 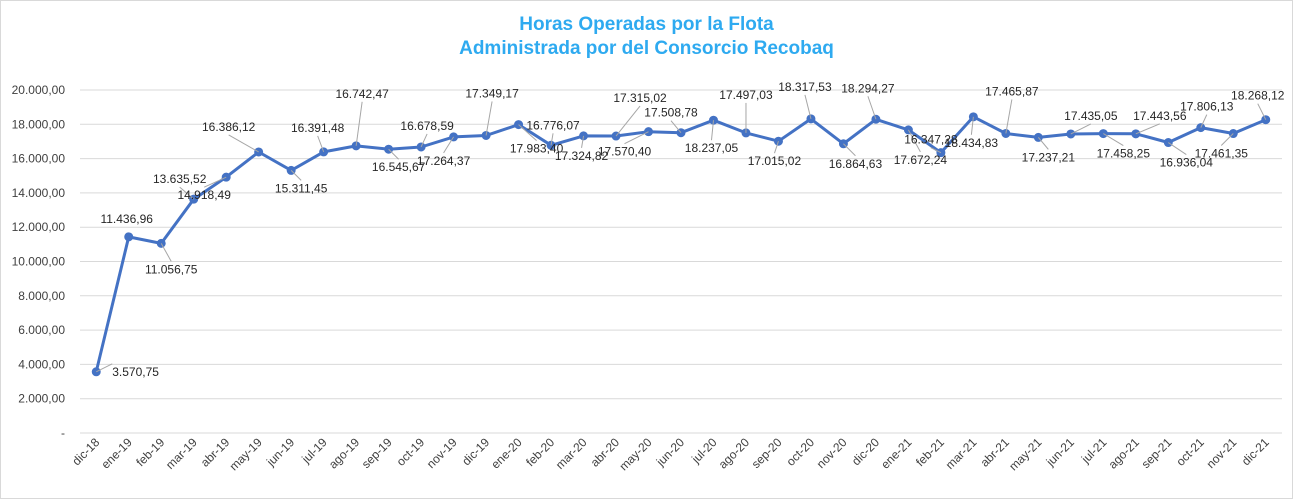 What do you see at coordinates (1091, 116) in the screenshot?
I see `data-label: 17.435,05` at bounding box center [1091, 116].